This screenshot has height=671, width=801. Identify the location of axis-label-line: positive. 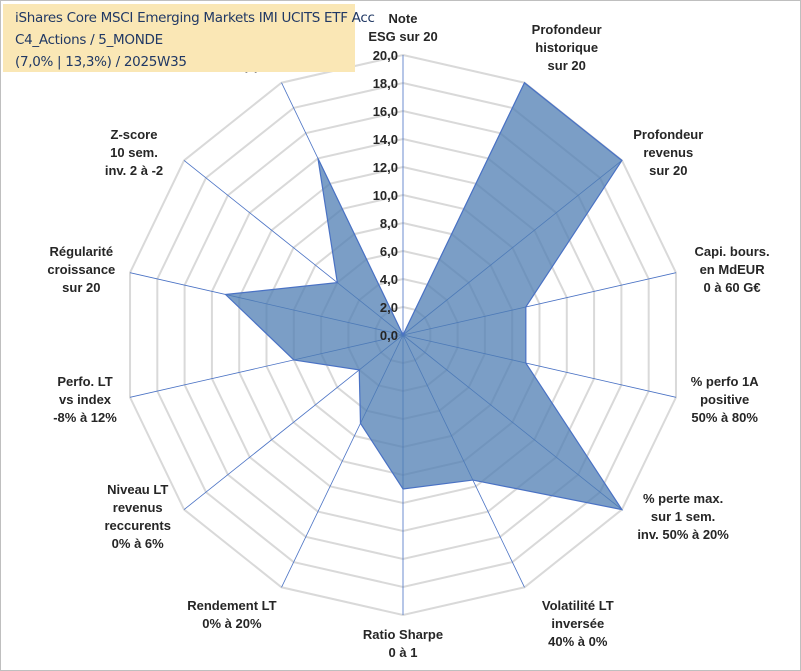
(724, 399).